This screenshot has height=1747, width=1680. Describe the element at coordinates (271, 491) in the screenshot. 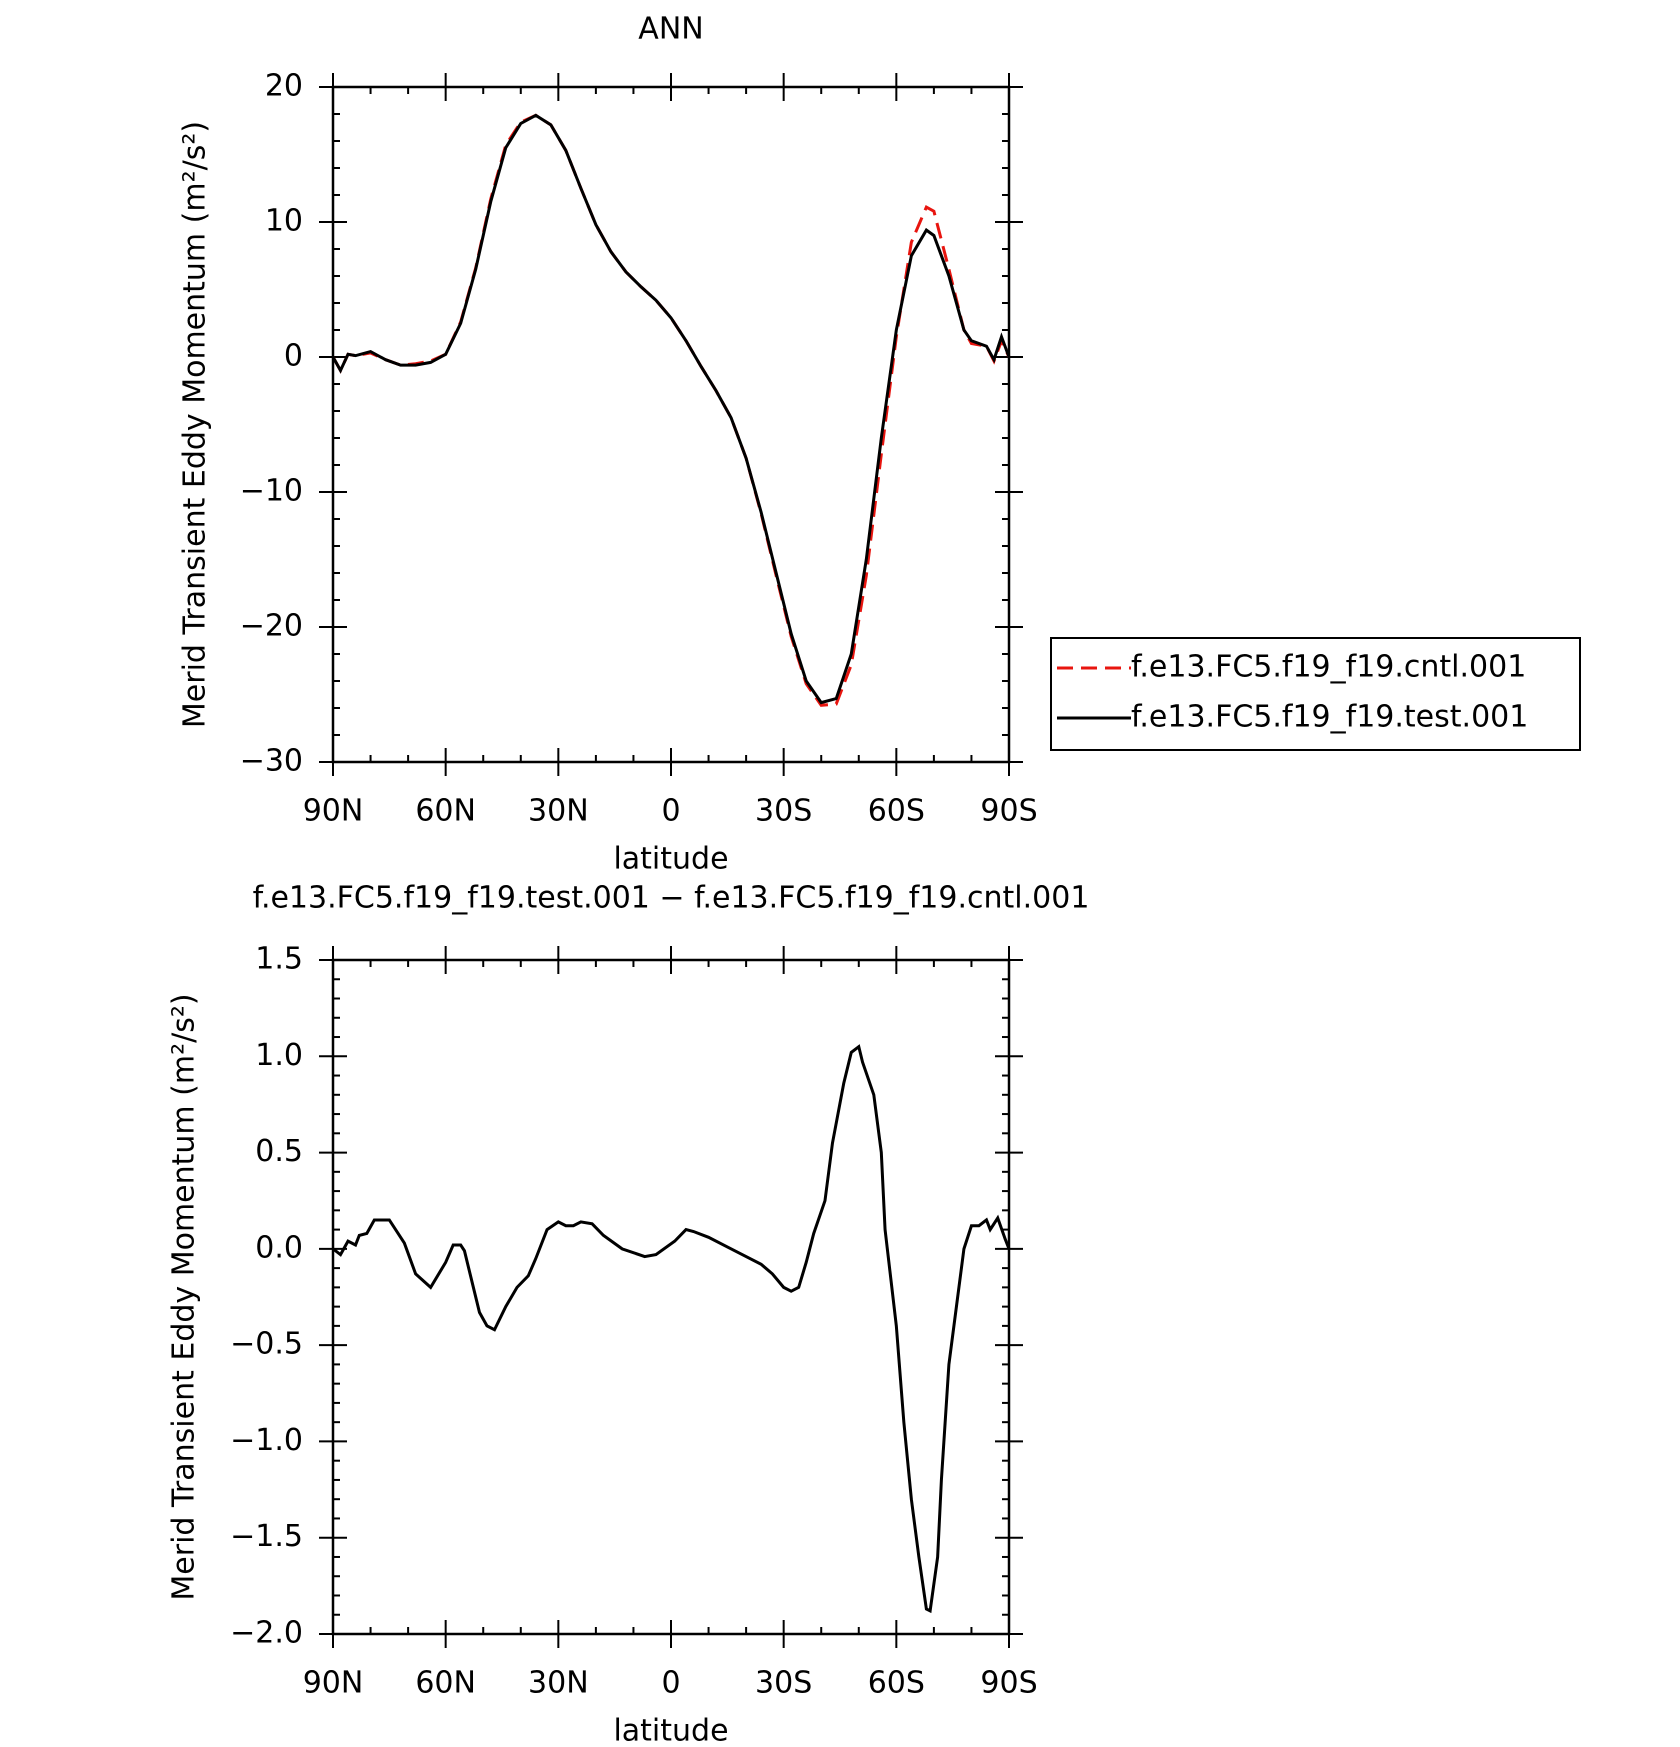

I see `y-tick-label: −10` at that location.